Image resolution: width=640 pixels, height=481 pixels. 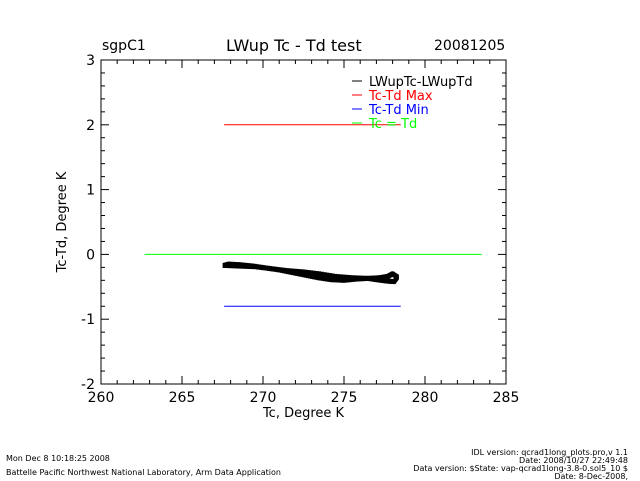 What do you see at coordinates (421, 82) in the screenshot?
I see `legend-label: LWupTc-LWupTd` at bounding box center [421, 82].